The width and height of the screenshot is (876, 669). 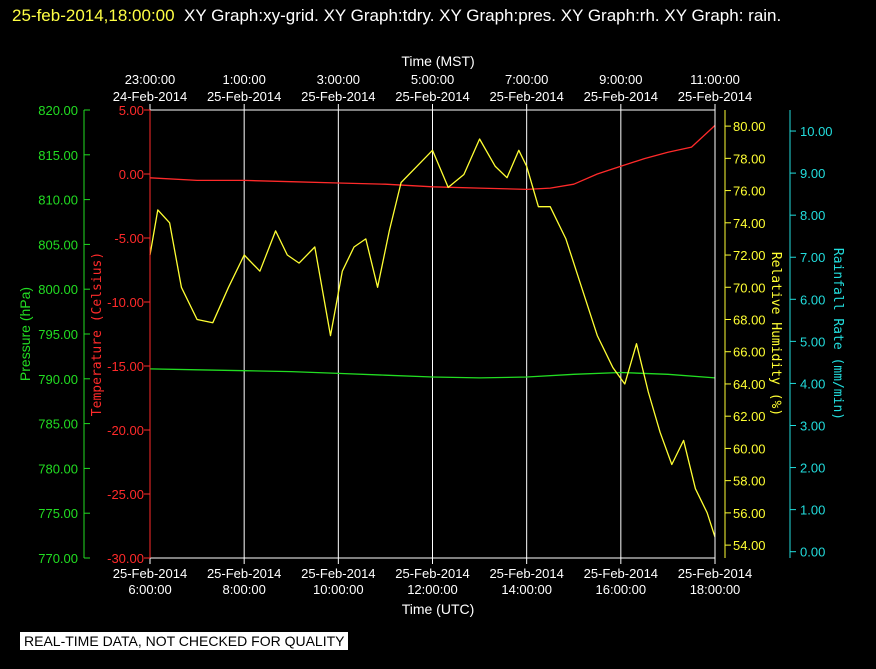 I want to click on bottom-tick-time: 12:00:00, so click(x=432, y=589).